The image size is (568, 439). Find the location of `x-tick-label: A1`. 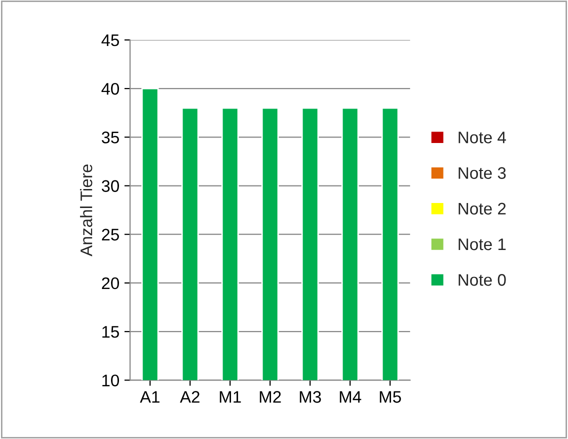

x-tick-label: A1 is located at coordinates (150, 397).